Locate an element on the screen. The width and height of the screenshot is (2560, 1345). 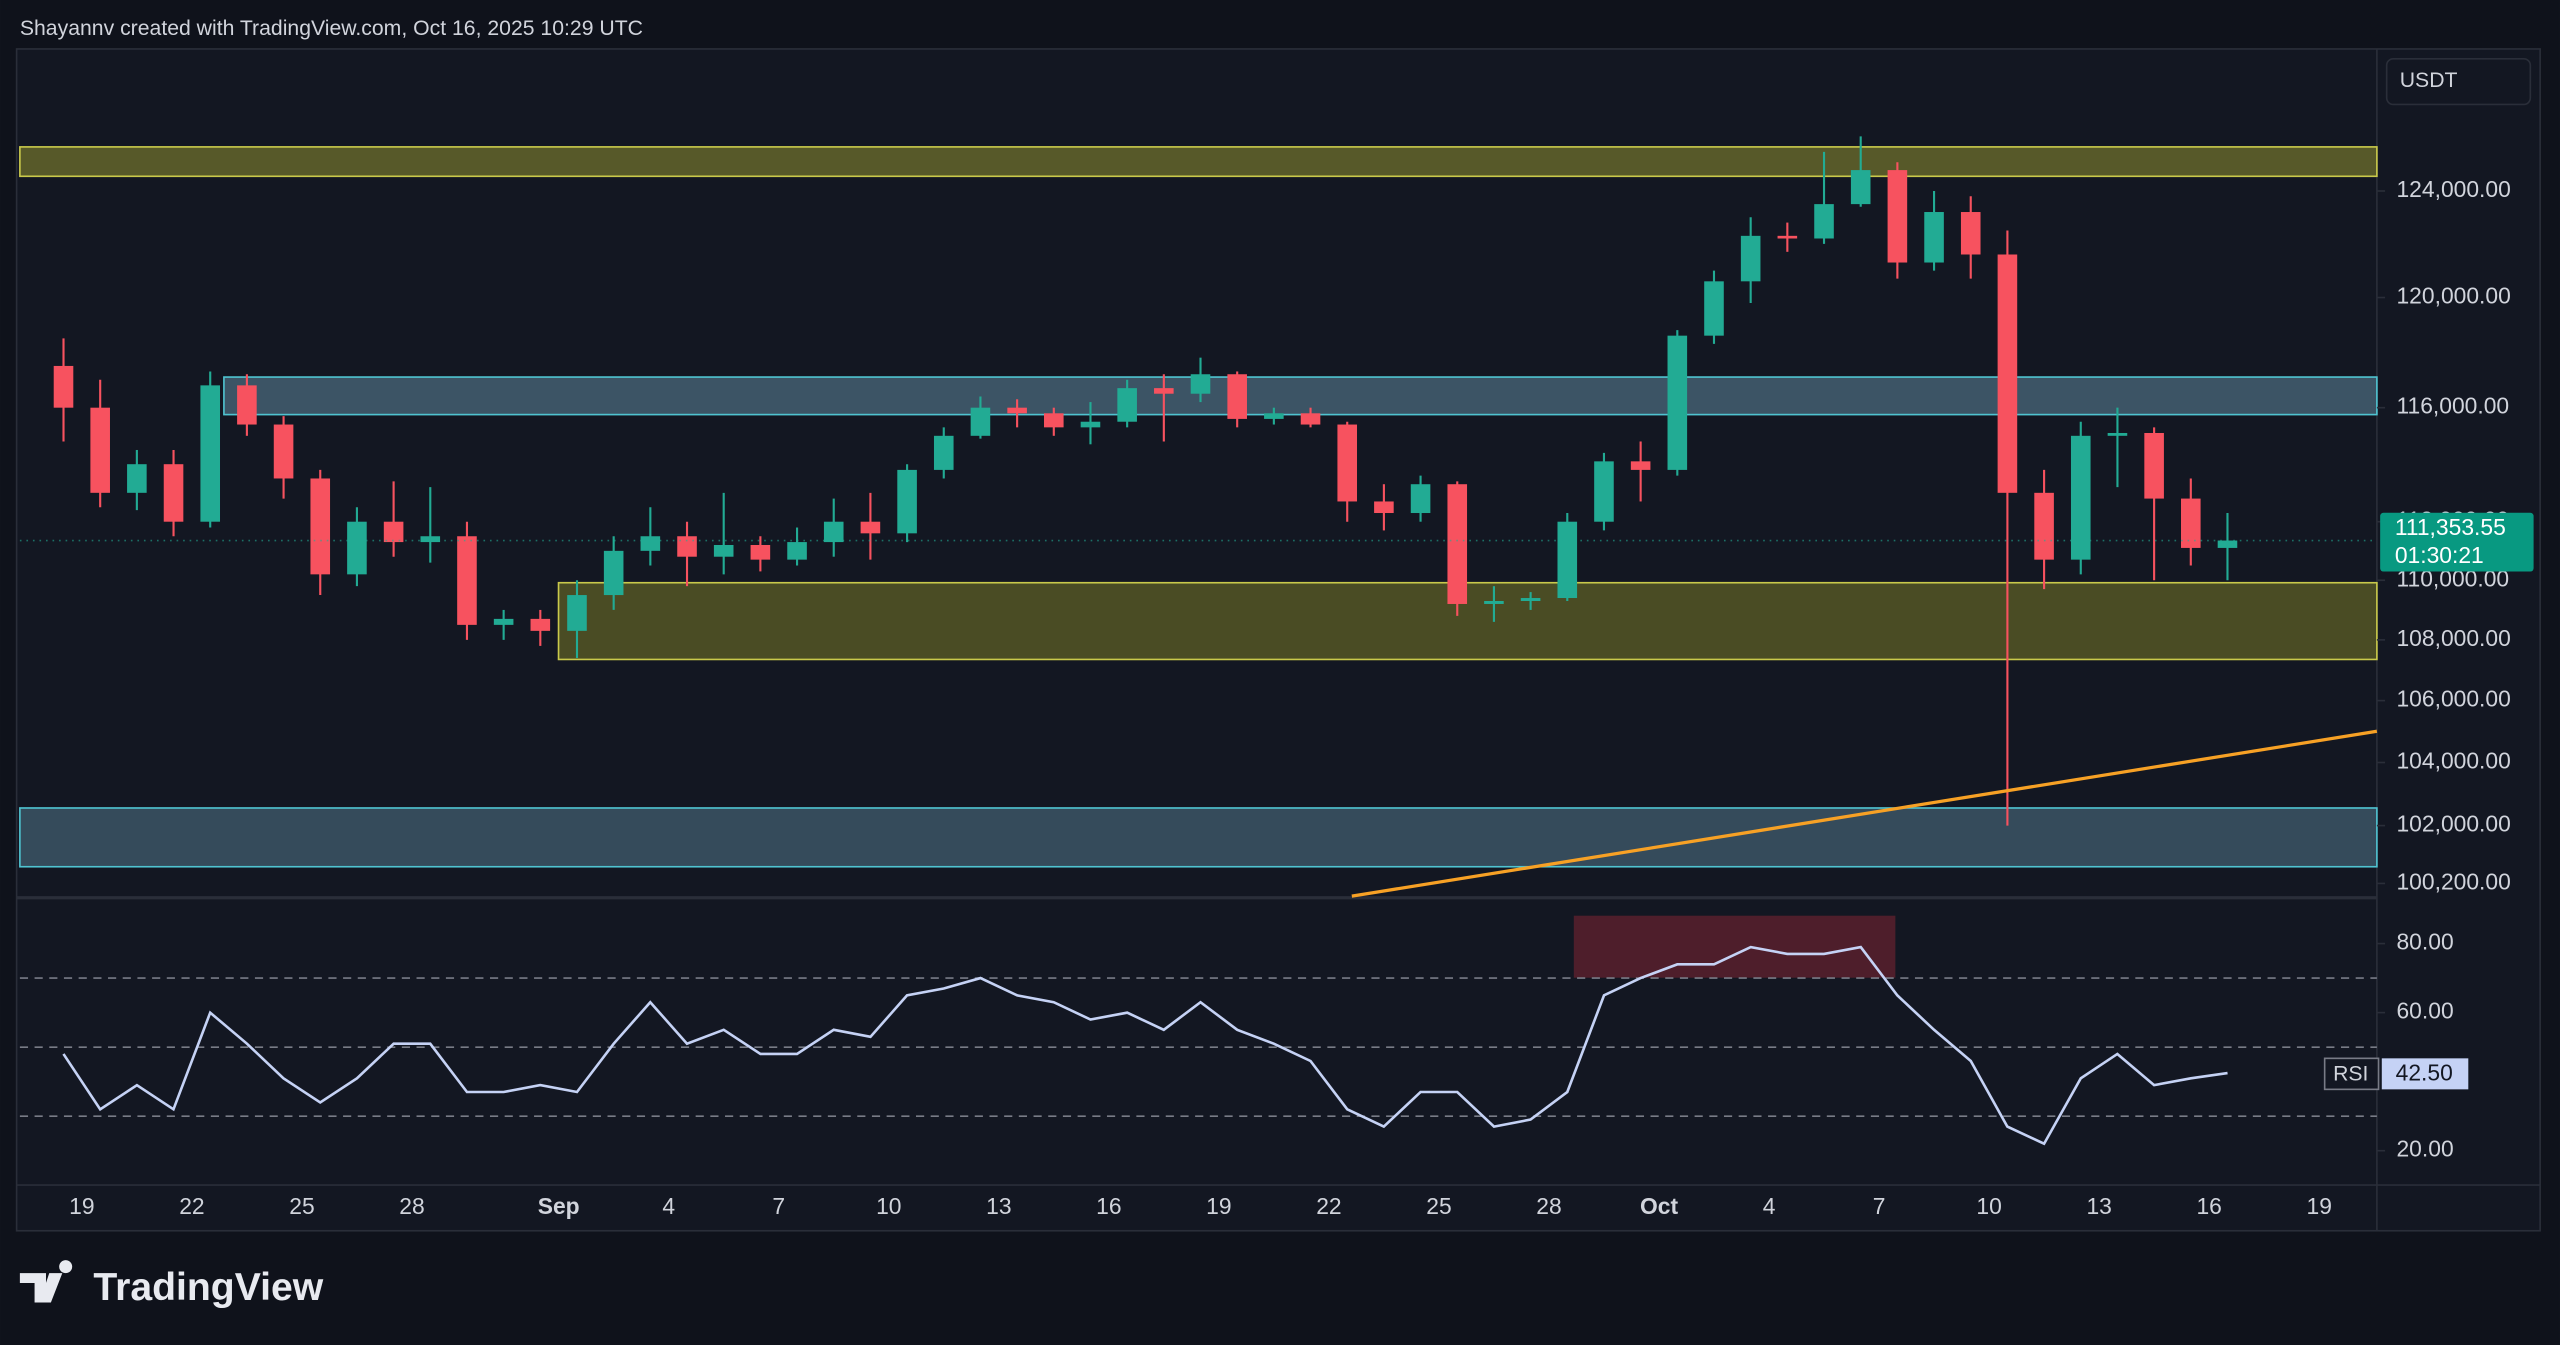
rsi-value-label: 42.50 is located at coordinates (2424, 1073).